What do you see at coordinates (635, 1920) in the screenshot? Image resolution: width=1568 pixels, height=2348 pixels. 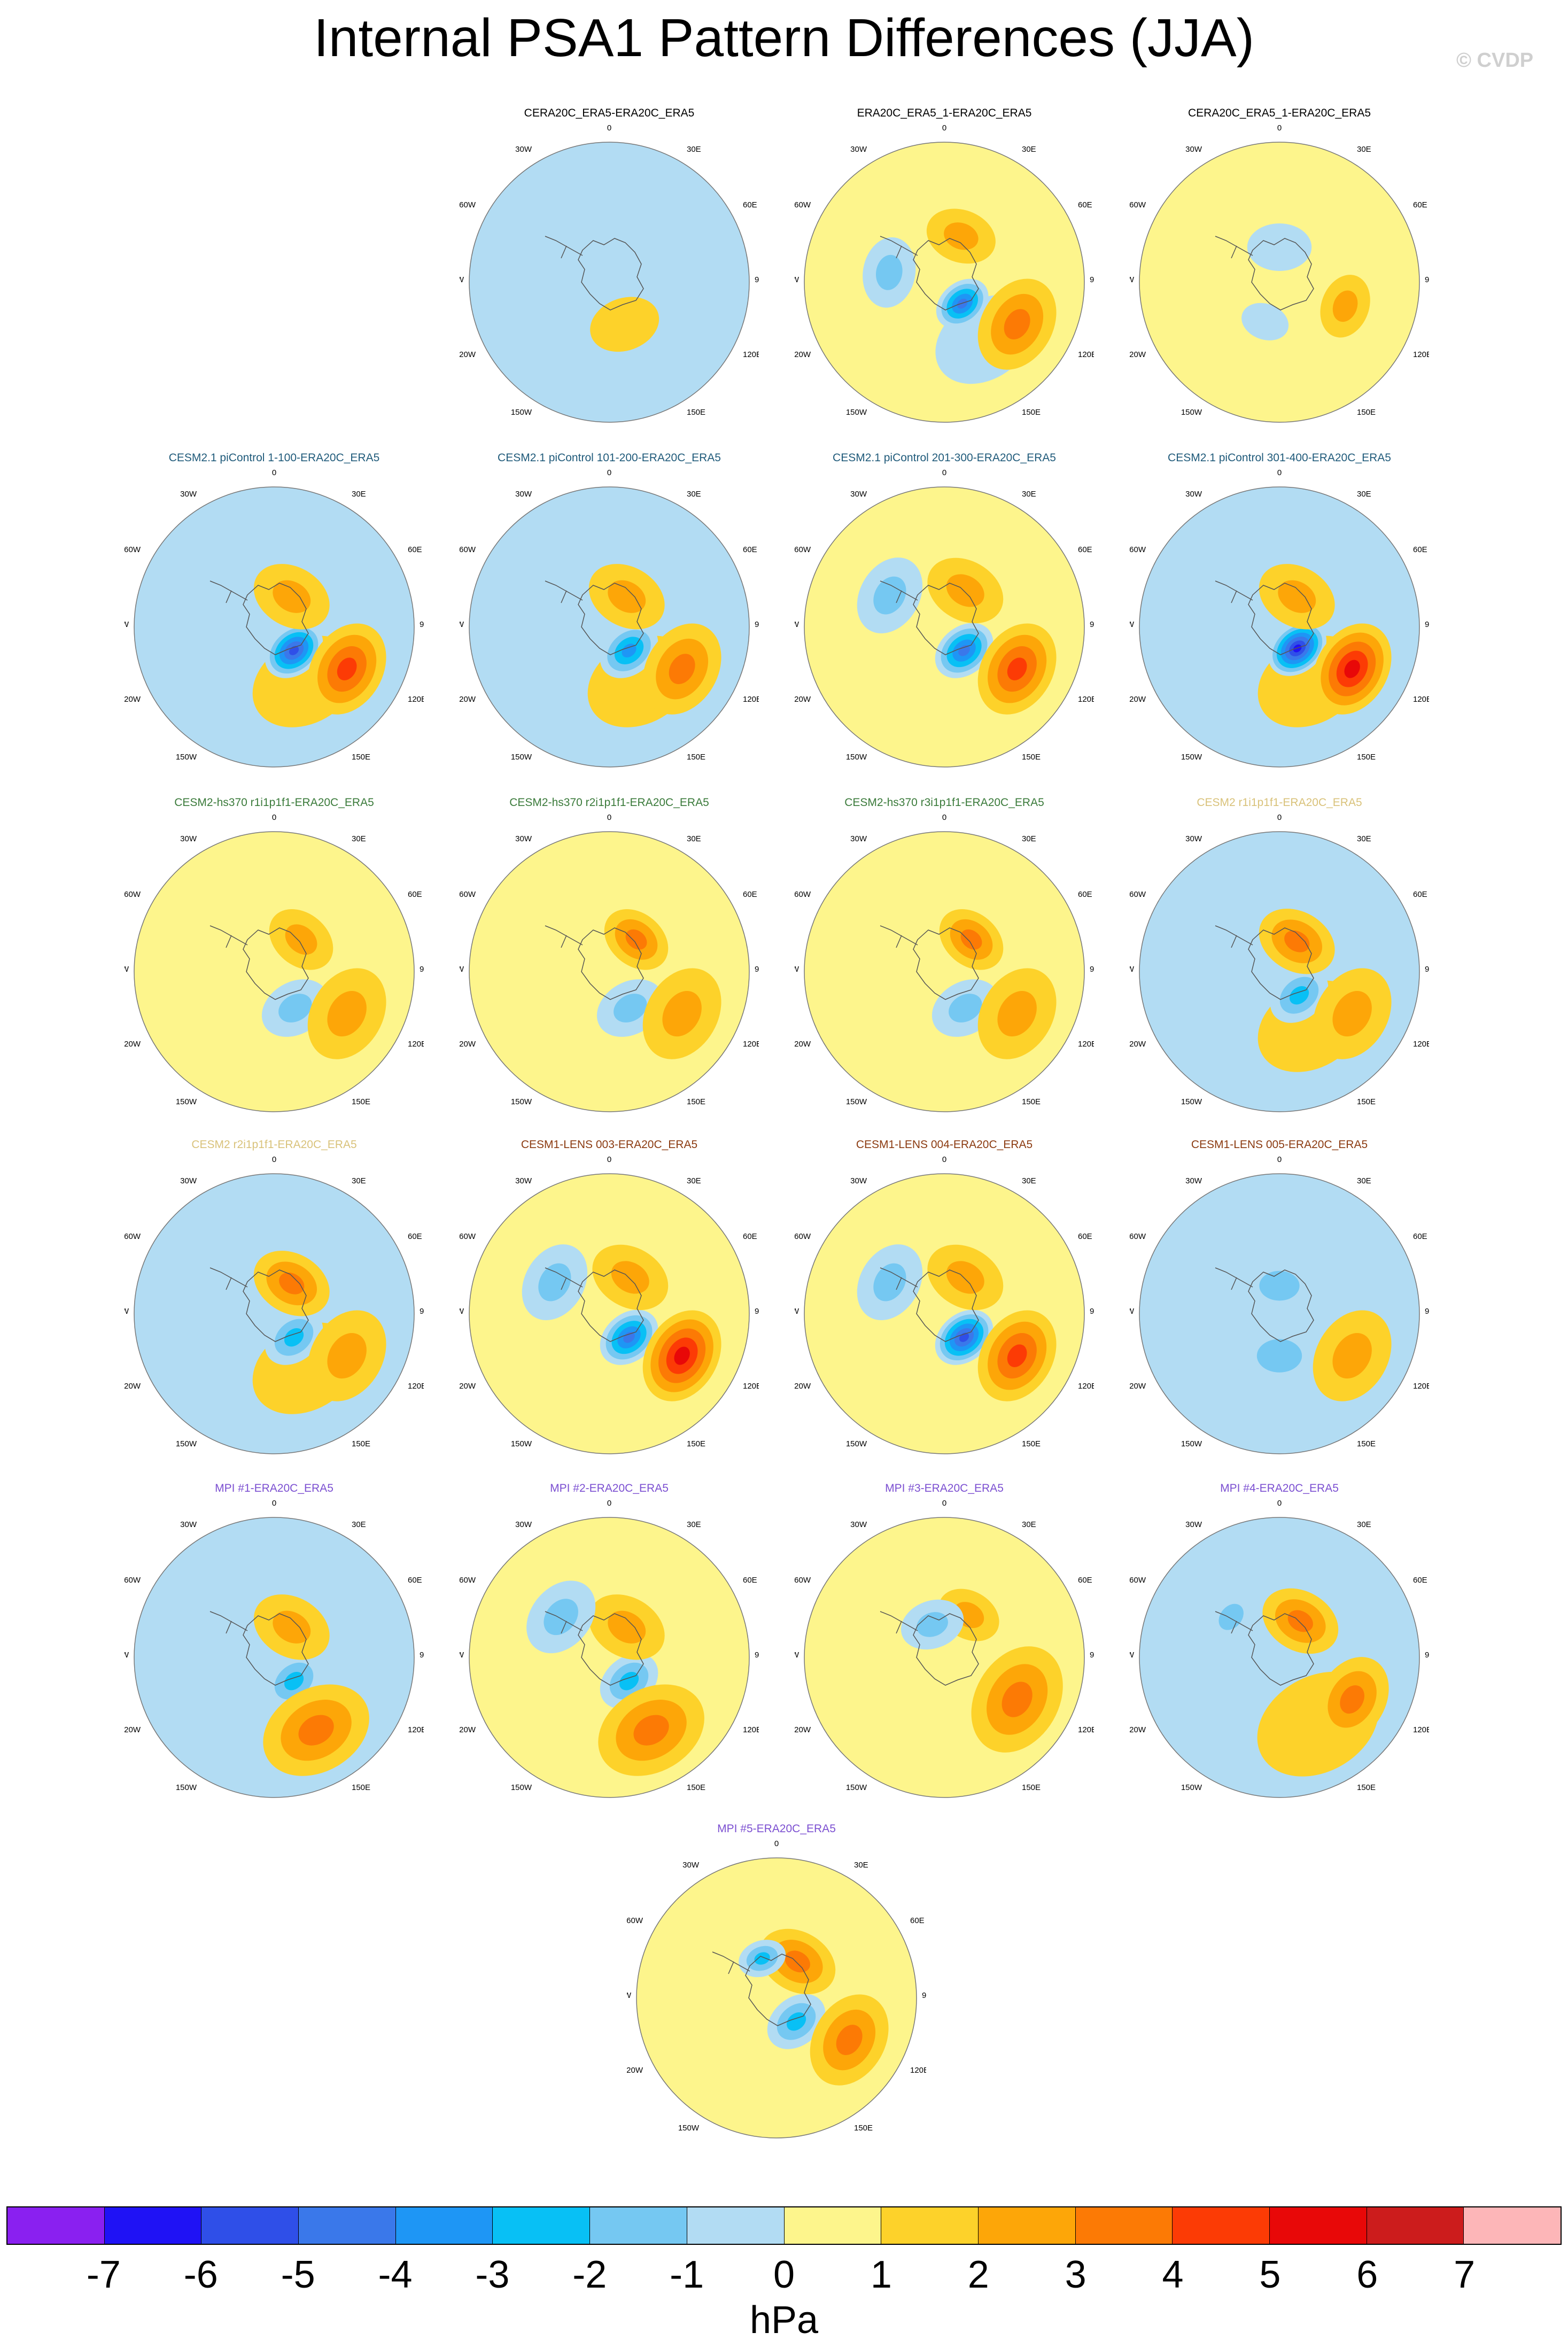 I see `longitude-label: 60W` at bounding box center [635, 1920].